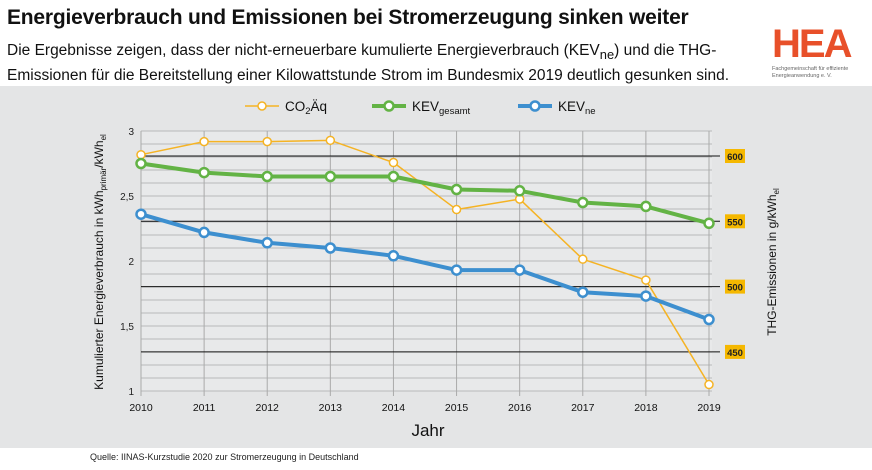  I want to click on legend-label: KEVne, so click(577, 108).